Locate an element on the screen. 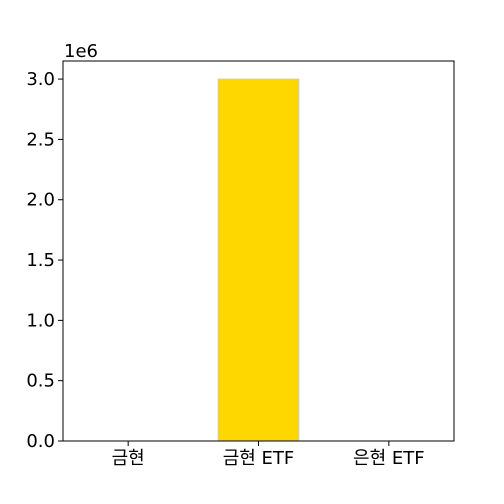 Image resolution: width=504 pixels, height=504 pixels. x-category-label: 금현 ETF is located at coordinates (259, 458).